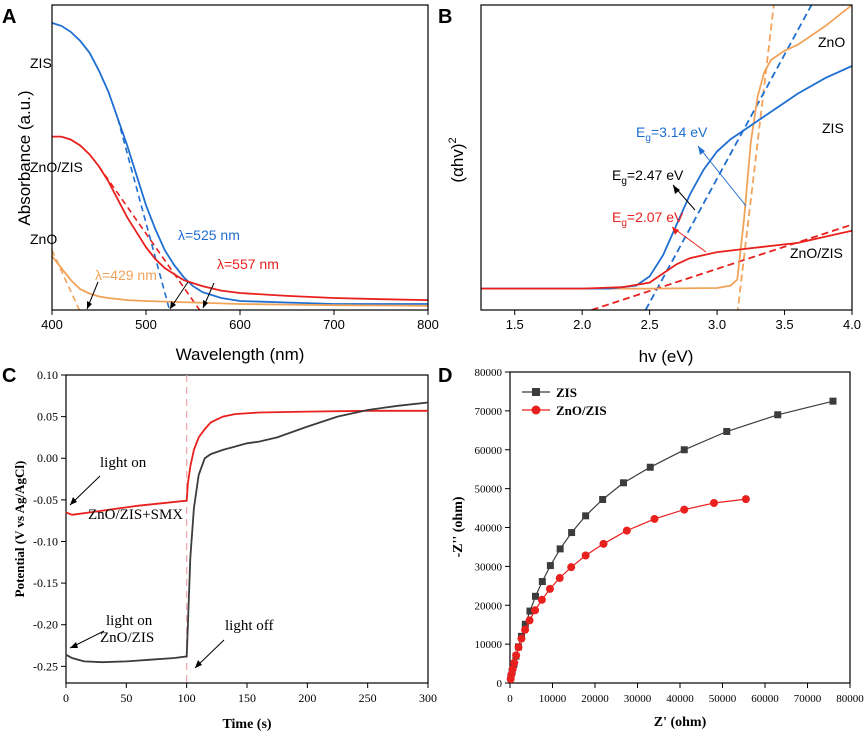 This screenshot has height=732, width=865. I want to click on panel-label-d: D, so click(445, 376).